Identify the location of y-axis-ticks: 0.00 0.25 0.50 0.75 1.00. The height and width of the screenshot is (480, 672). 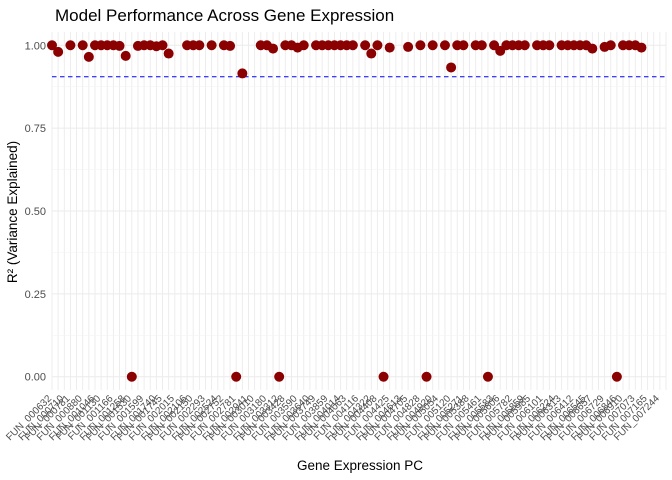
(35, 211).